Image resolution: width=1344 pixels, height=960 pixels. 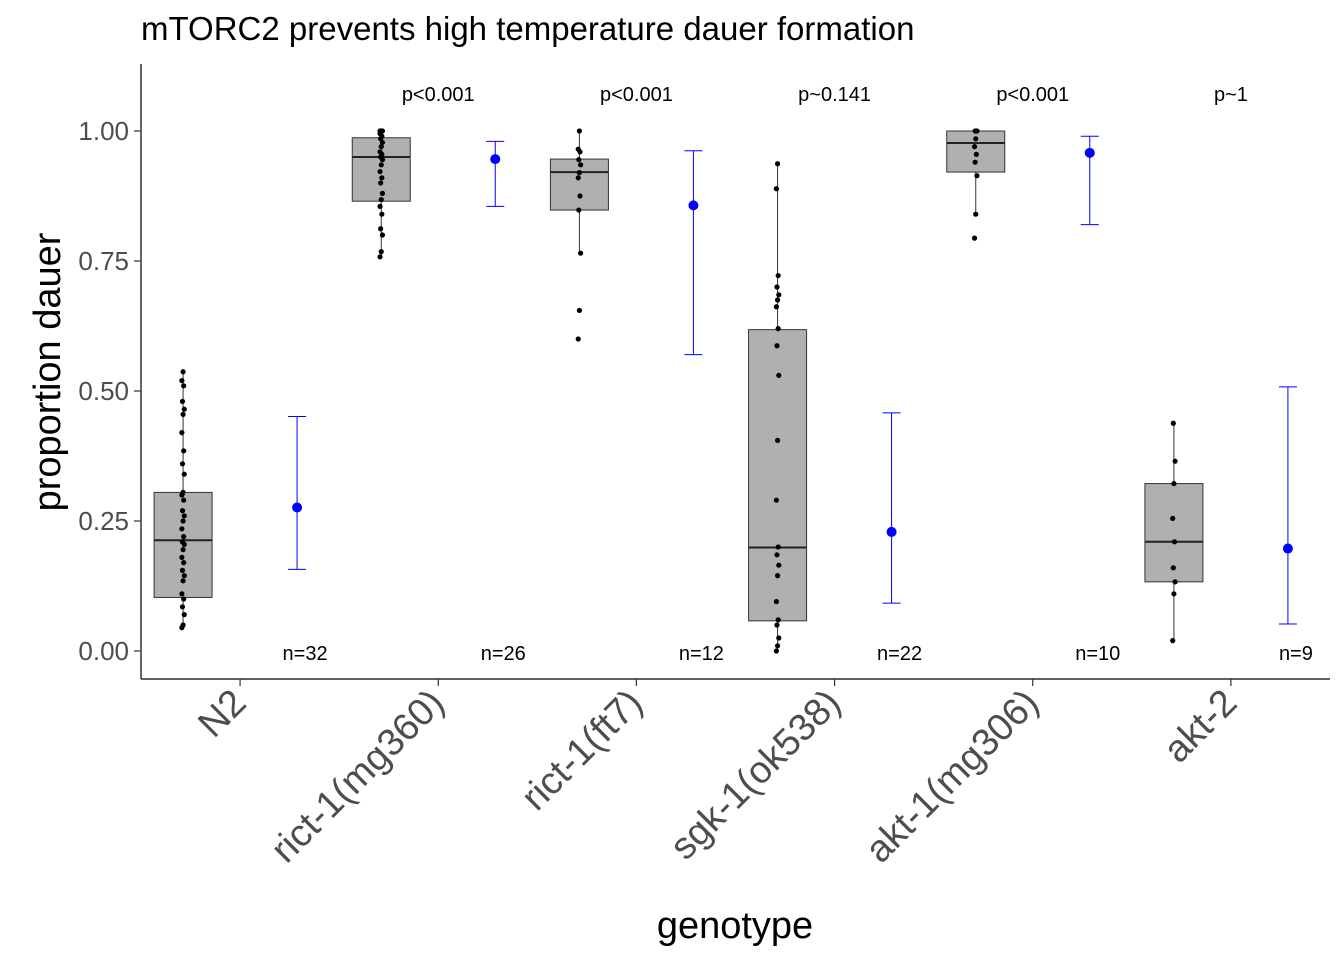 What do you see at coordinates (1097, 654) in the screenshot?
I see `n-count-label: n=10` at bounding box center [1097, 654].